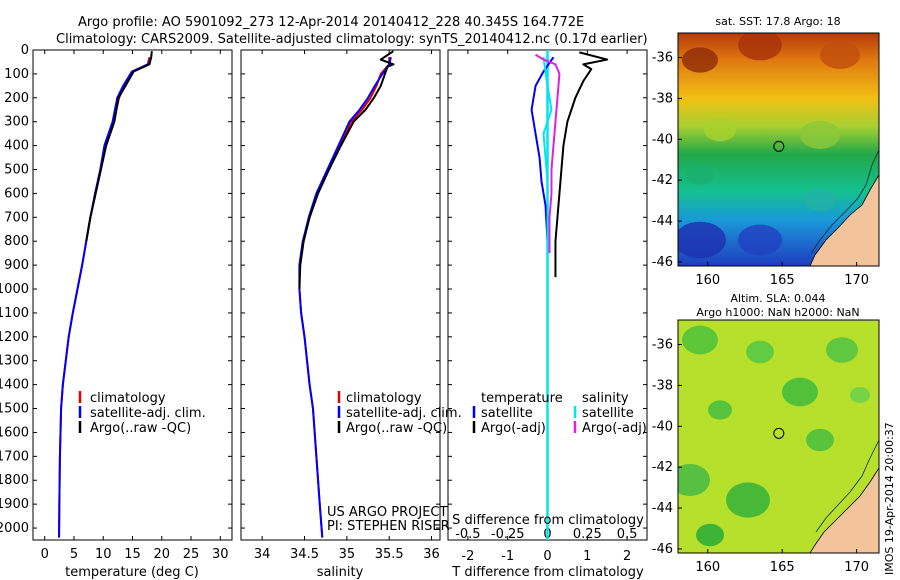 The image size is (900, 580). What do you see at coordinates (605, 398) in the screenshot?
I see `legend-group-title: salinity` at bounding box center [605, 398].